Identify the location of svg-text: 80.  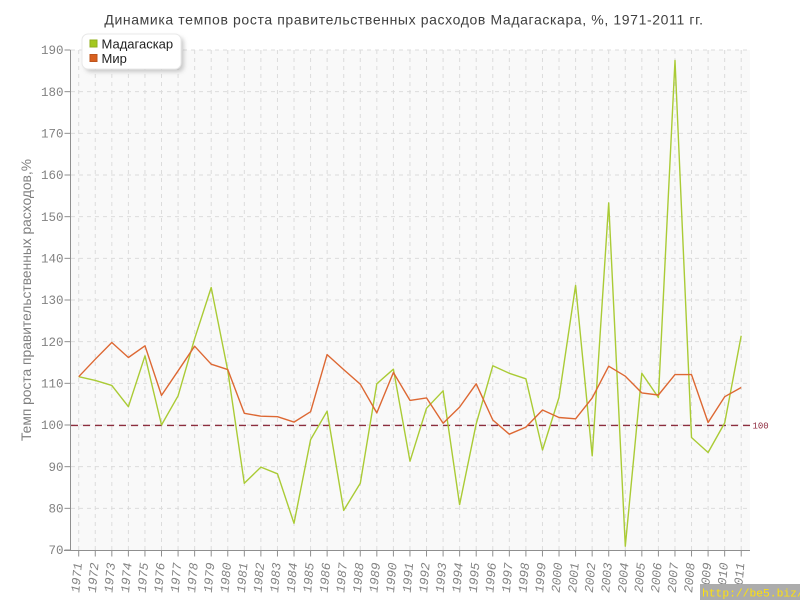
(55, 509).